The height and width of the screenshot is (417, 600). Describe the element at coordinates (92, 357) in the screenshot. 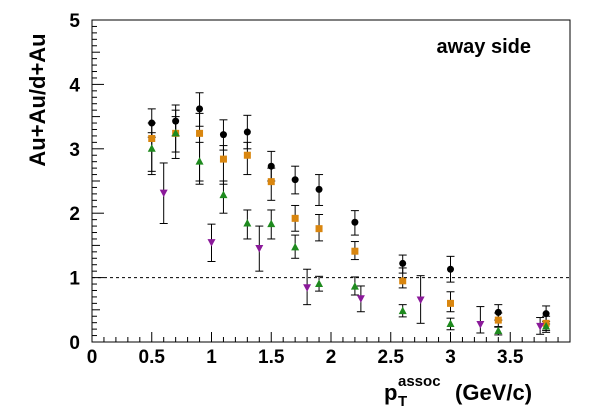

I see `x-tick-label: 0` at that location.